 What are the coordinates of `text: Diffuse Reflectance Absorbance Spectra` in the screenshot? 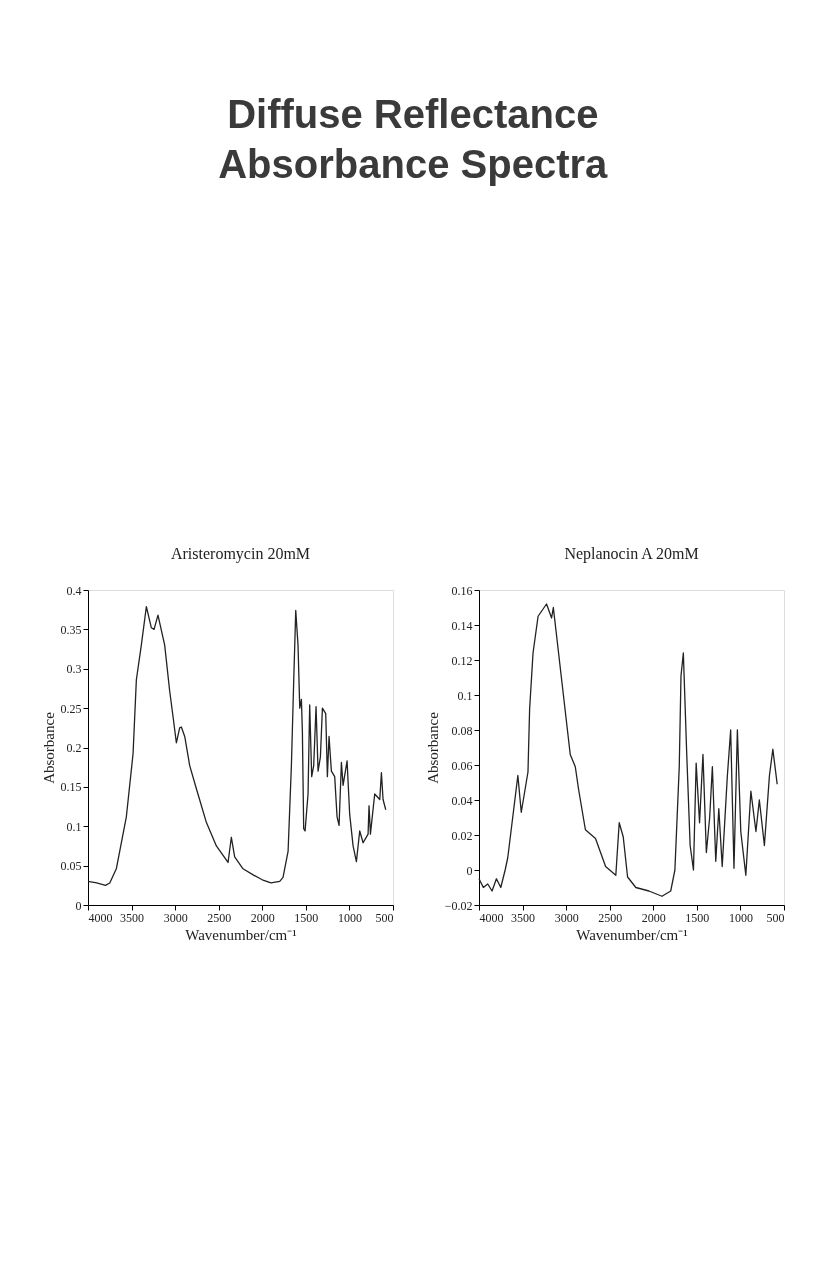 It's located at (413, 138).